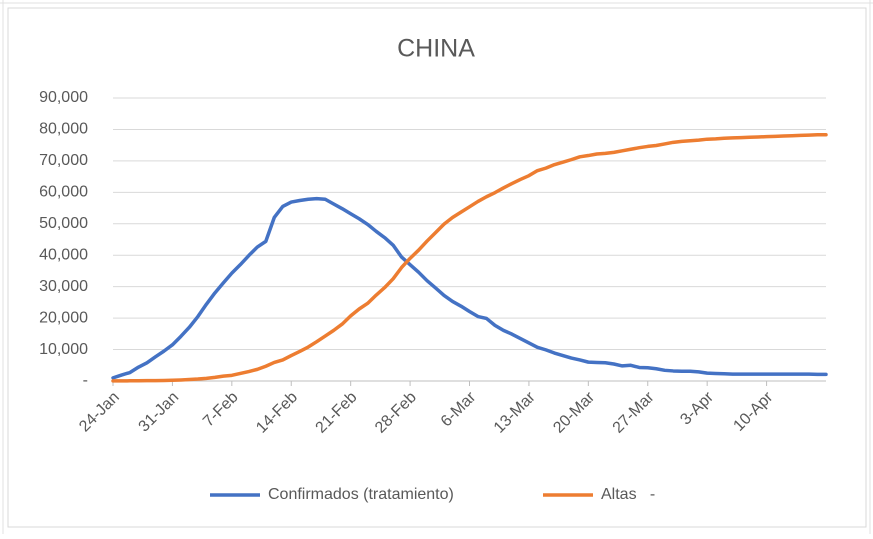 The width and height of the screenshot is (873, 539). I want to click on y-tick-label: 30,000, so click(63, 286).